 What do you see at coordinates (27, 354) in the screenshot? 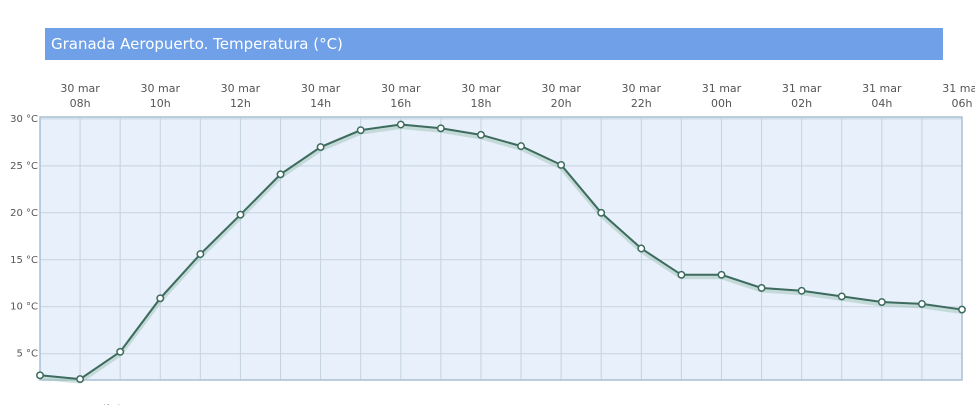
I see `y-tick-label: 5 °C` at bounding box center [27, 354].